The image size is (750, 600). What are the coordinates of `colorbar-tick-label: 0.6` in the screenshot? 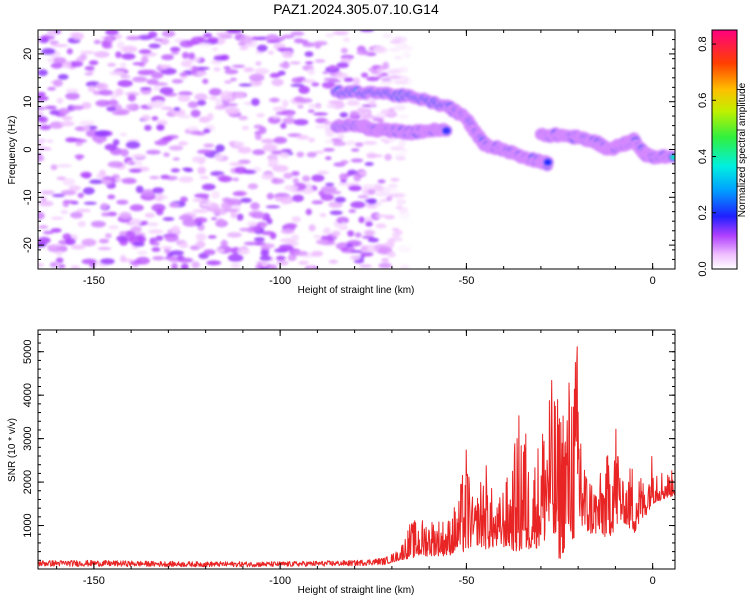 It's located at (703, 100).